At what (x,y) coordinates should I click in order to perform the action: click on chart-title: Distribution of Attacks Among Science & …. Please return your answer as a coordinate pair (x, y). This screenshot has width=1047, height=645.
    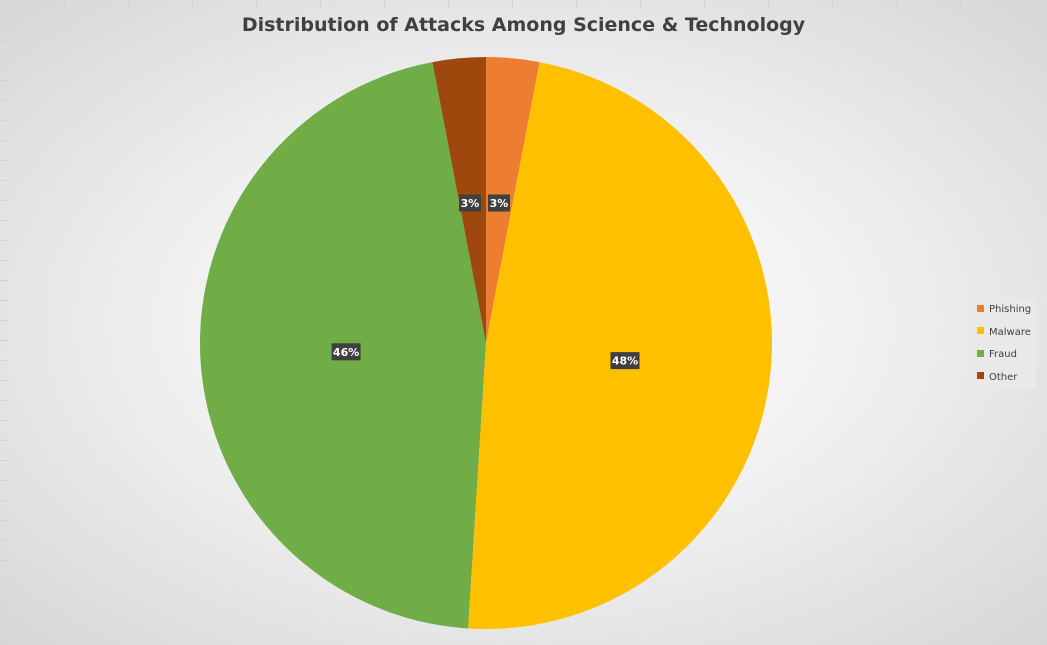
    Looking at the image, I should click on (523, 25).